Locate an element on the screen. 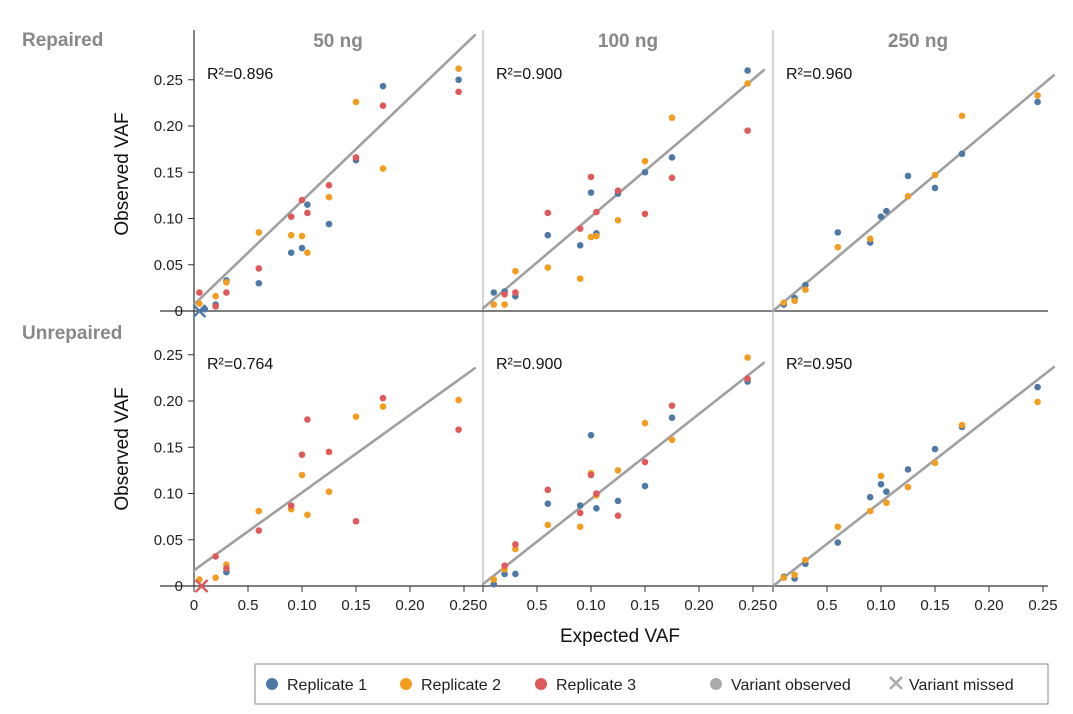 This screenshot has width=1073, height=714. legend-label-replicate-1: Replicate 1 is located at coordinates (327, 685).